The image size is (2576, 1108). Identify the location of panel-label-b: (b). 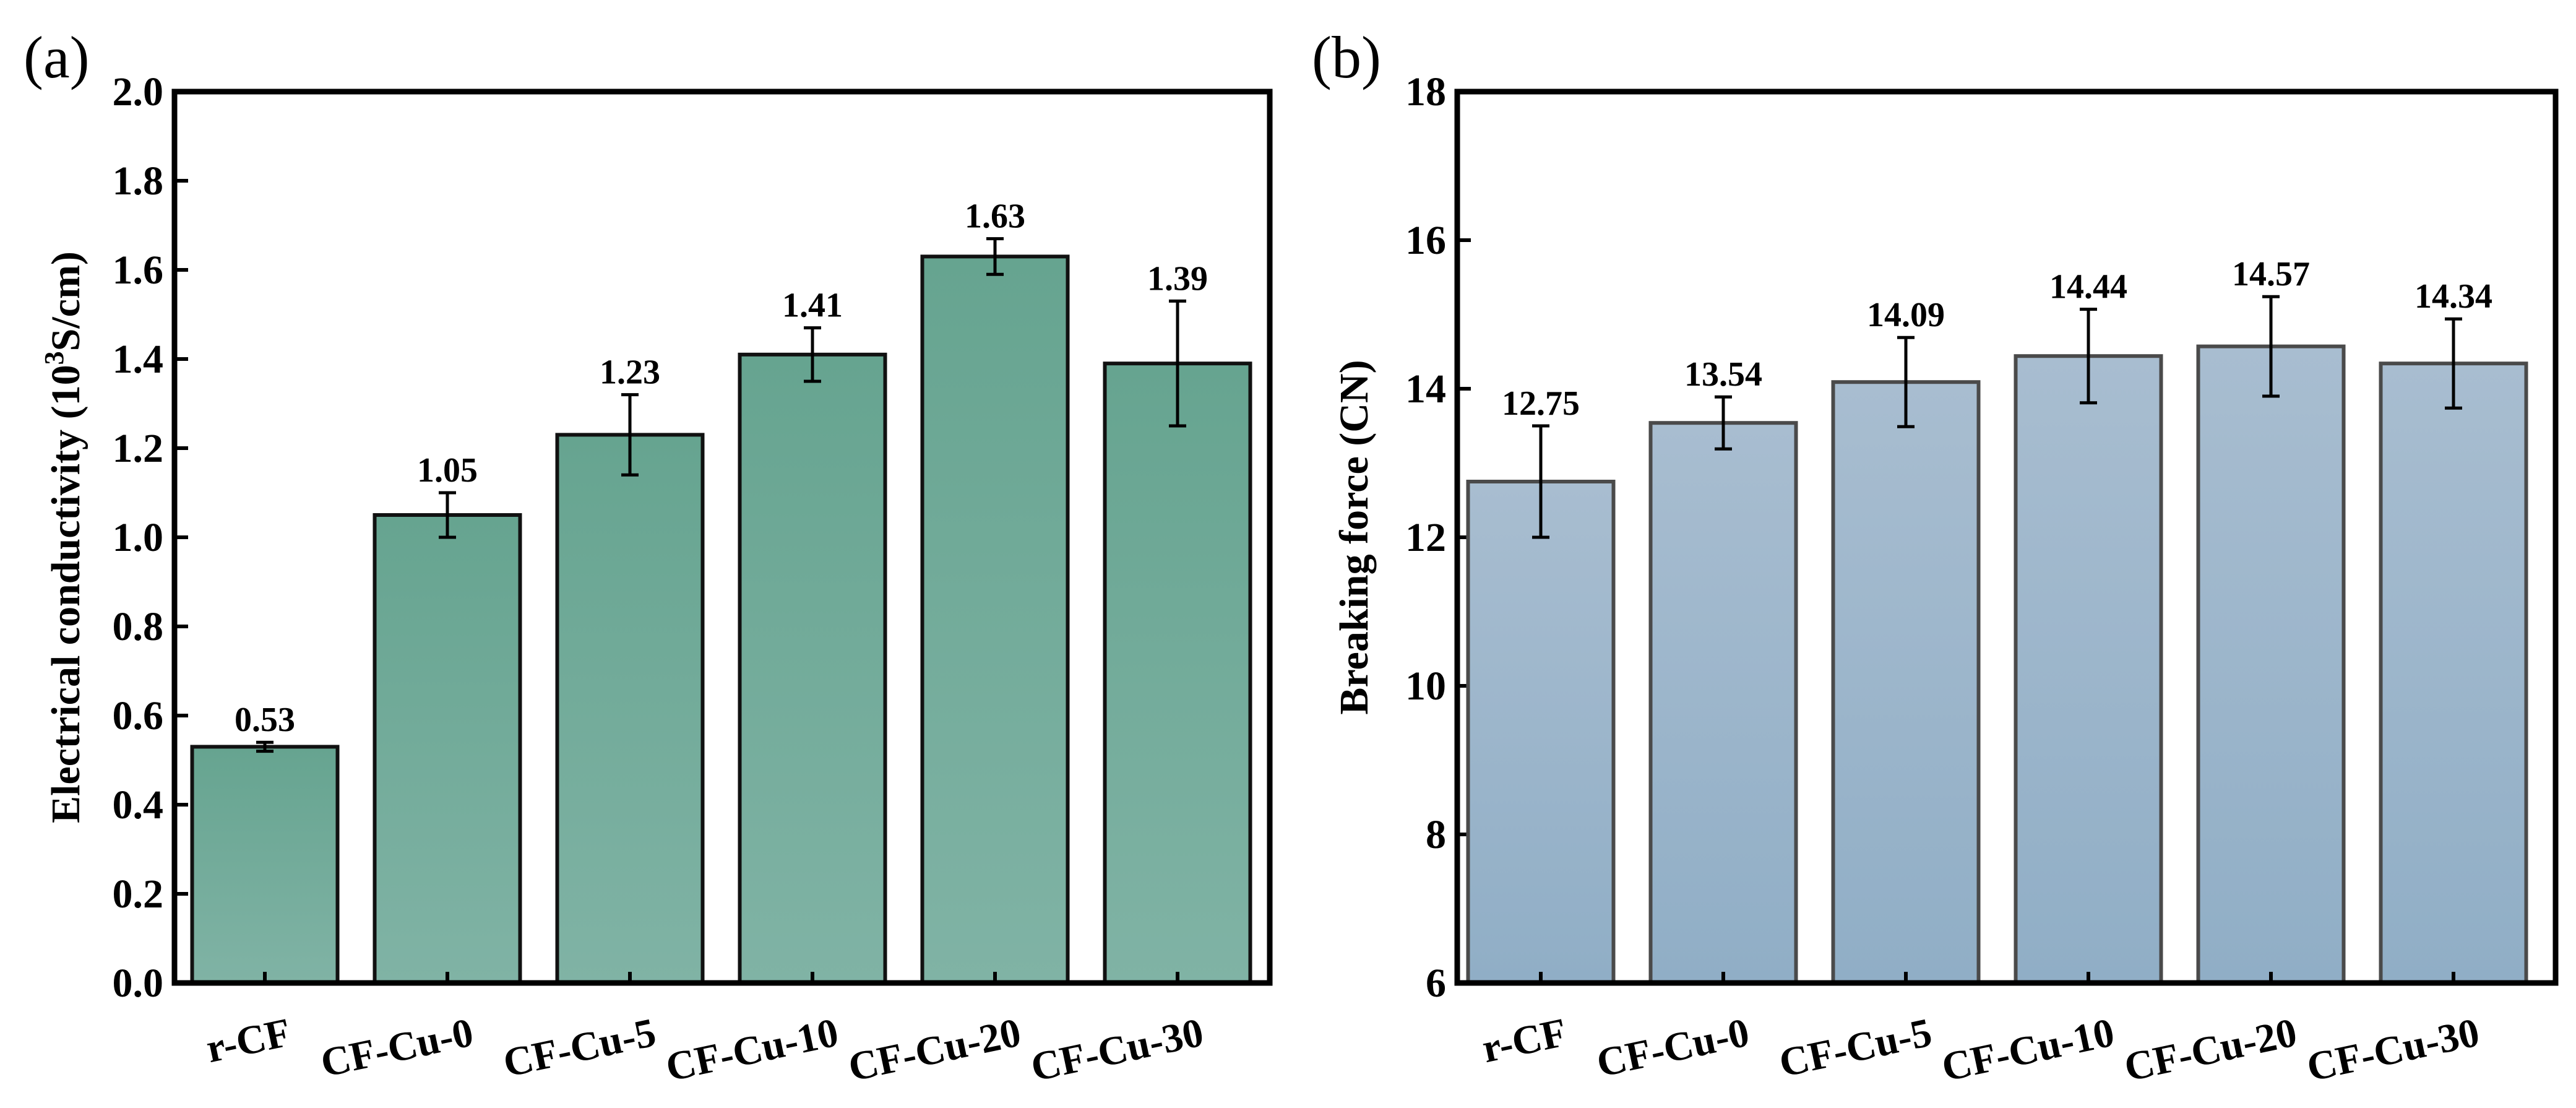
(1346, 57).